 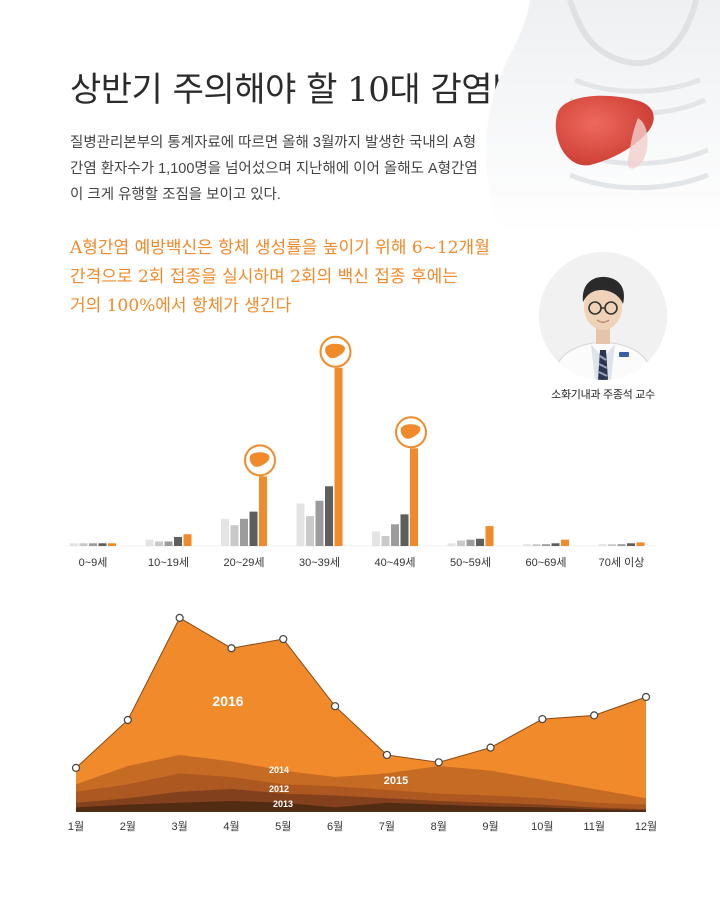 I want to click on area-series-label: 2014, so click(x=279, y=770).